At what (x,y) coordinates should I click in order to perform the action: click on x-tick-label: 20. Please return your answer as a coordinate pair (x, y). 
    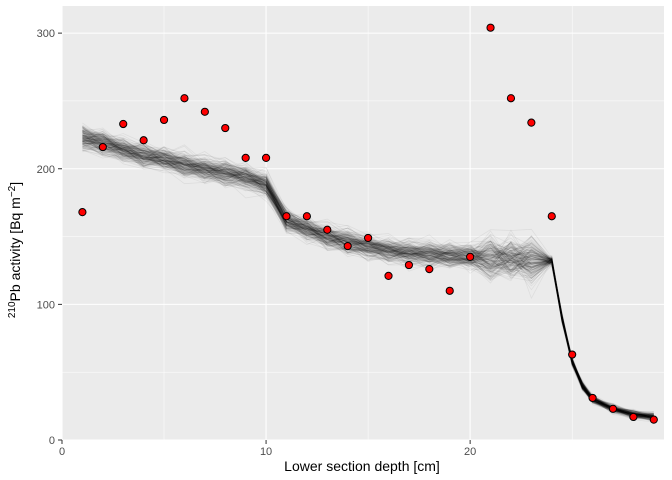
    Looking at the image, I should click on (470, 452).